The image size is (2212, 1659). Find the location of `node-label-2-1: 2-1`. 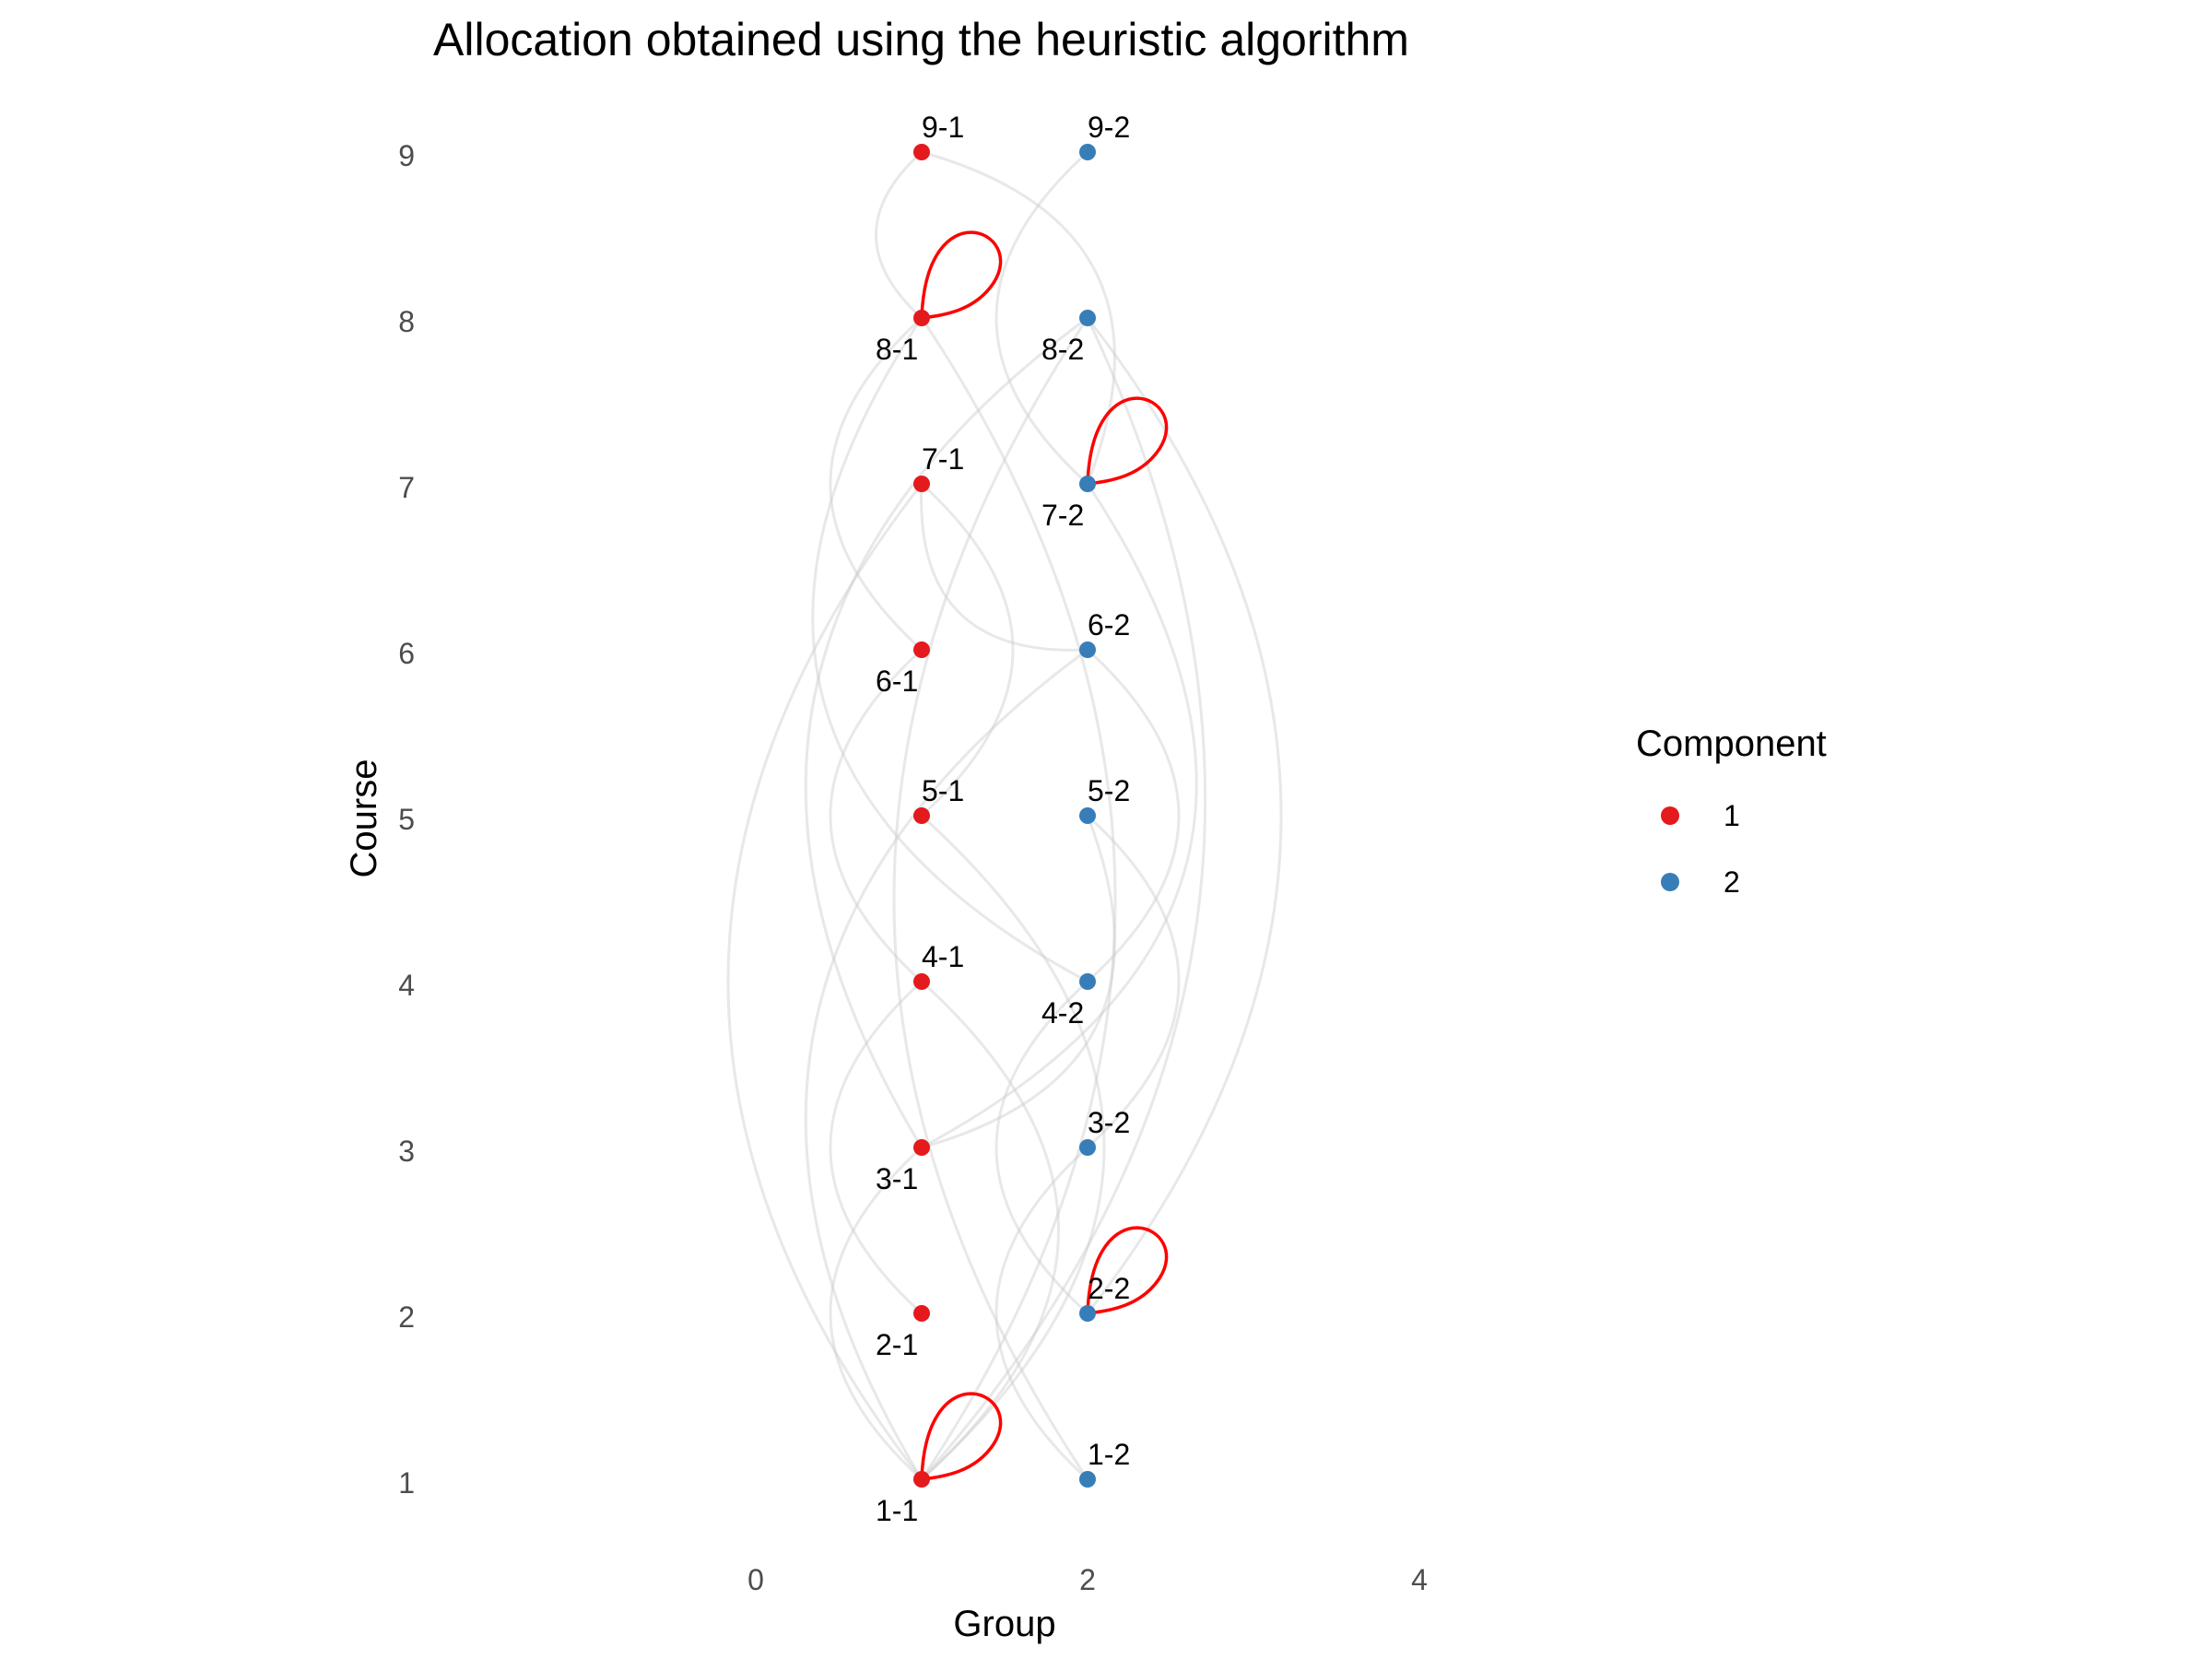

node-label-2-1: 2-1 is located at coordinates (897, 1344).